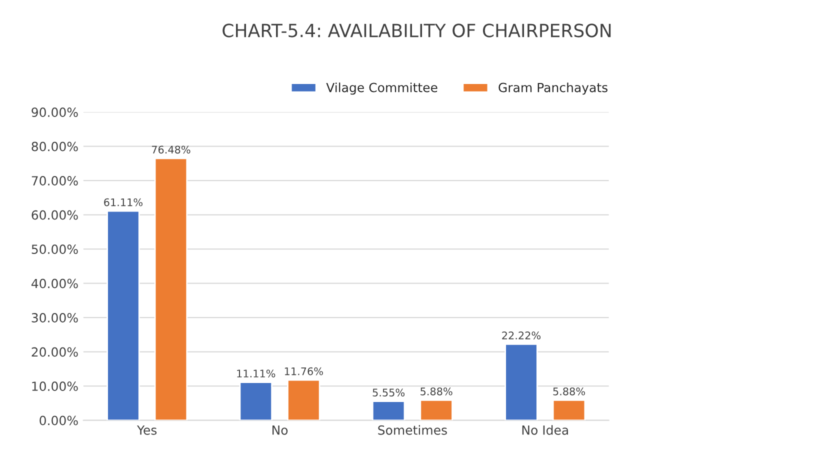  I want to click on x-tick-label: No Idea, so click(545, 430).